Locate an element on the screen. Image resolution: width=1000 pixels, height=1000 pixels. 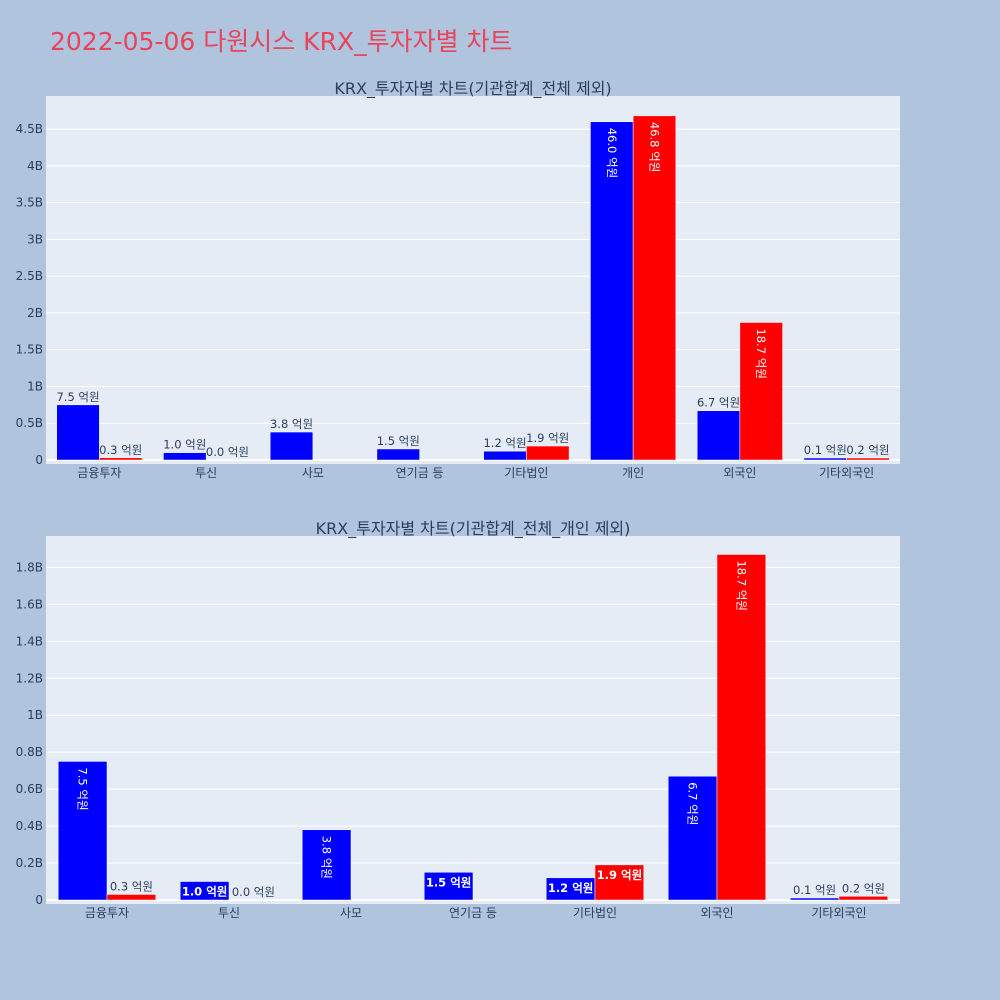
bottom-data-label: 1.9 억원 is located at coordinates (620, 875).